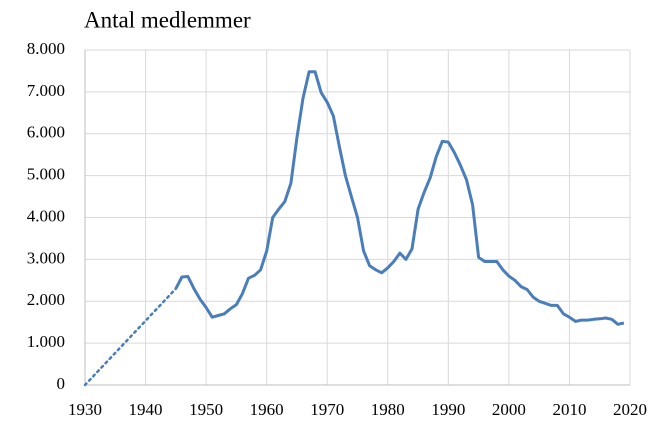  What do you see at coordinates (327, 409) in the screenshot?
I see `x-tick-label: 1970` at bounding box center [327, 409].